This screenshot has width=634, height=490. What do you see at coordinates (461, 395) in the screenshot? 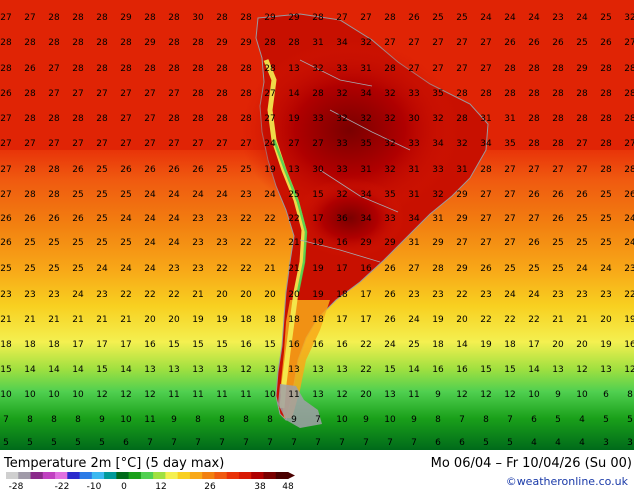
I see `temperature-value: 12` at bounding box center [461, 395].